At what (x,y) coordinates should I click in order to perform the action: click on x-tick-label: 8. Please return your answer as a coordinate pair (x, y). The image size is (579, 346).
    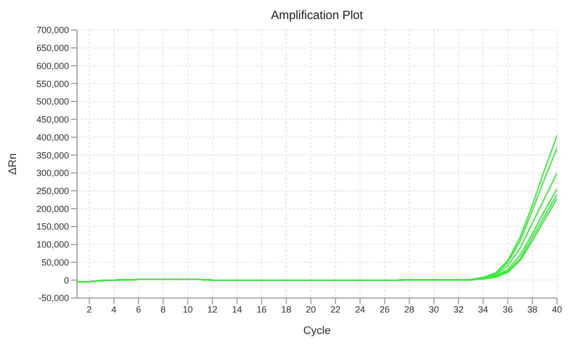
    Looking at the image, I should click on (163, 309).